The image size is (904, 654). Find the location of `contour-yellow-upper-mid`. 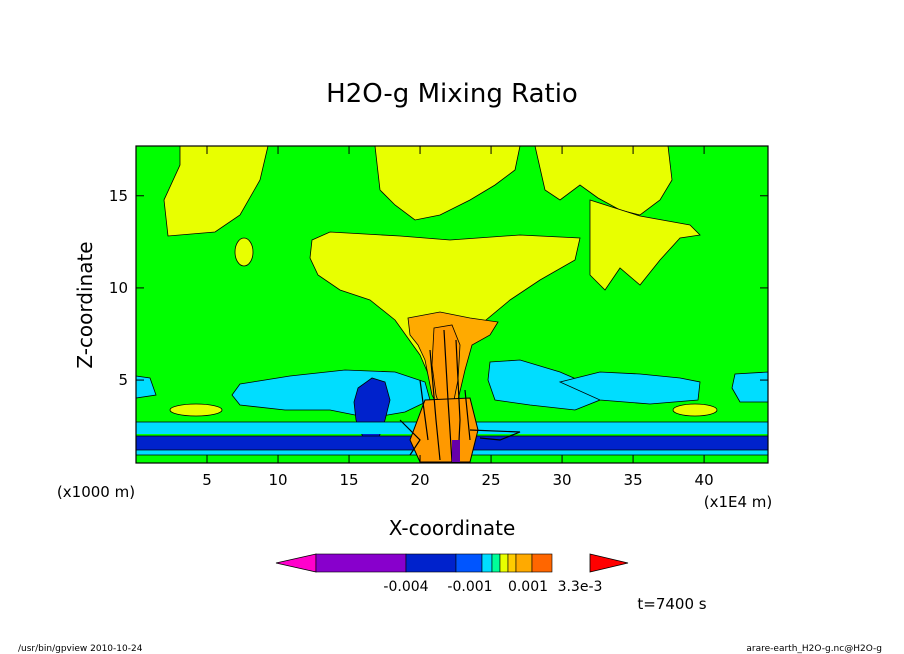

contour-yellow-upper-mid is located at coordinates (447, 183).